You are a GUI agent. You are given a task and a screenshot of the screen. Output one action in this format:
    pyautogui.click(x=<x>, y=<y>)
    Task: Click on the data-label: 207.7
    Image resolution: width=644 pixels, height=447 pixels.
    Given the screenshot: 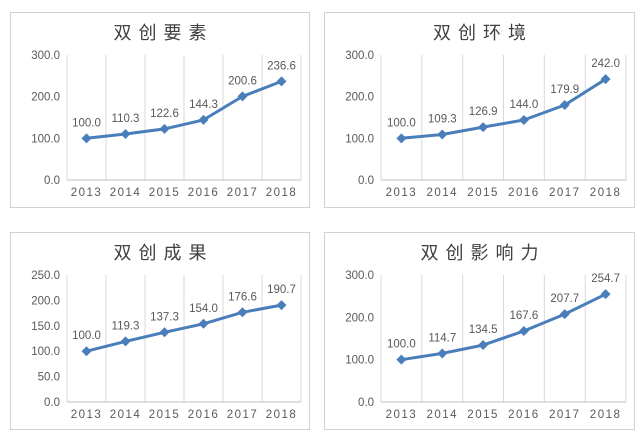 What is the action you would take?
    pyautogui.click(x=564, y=299)
    